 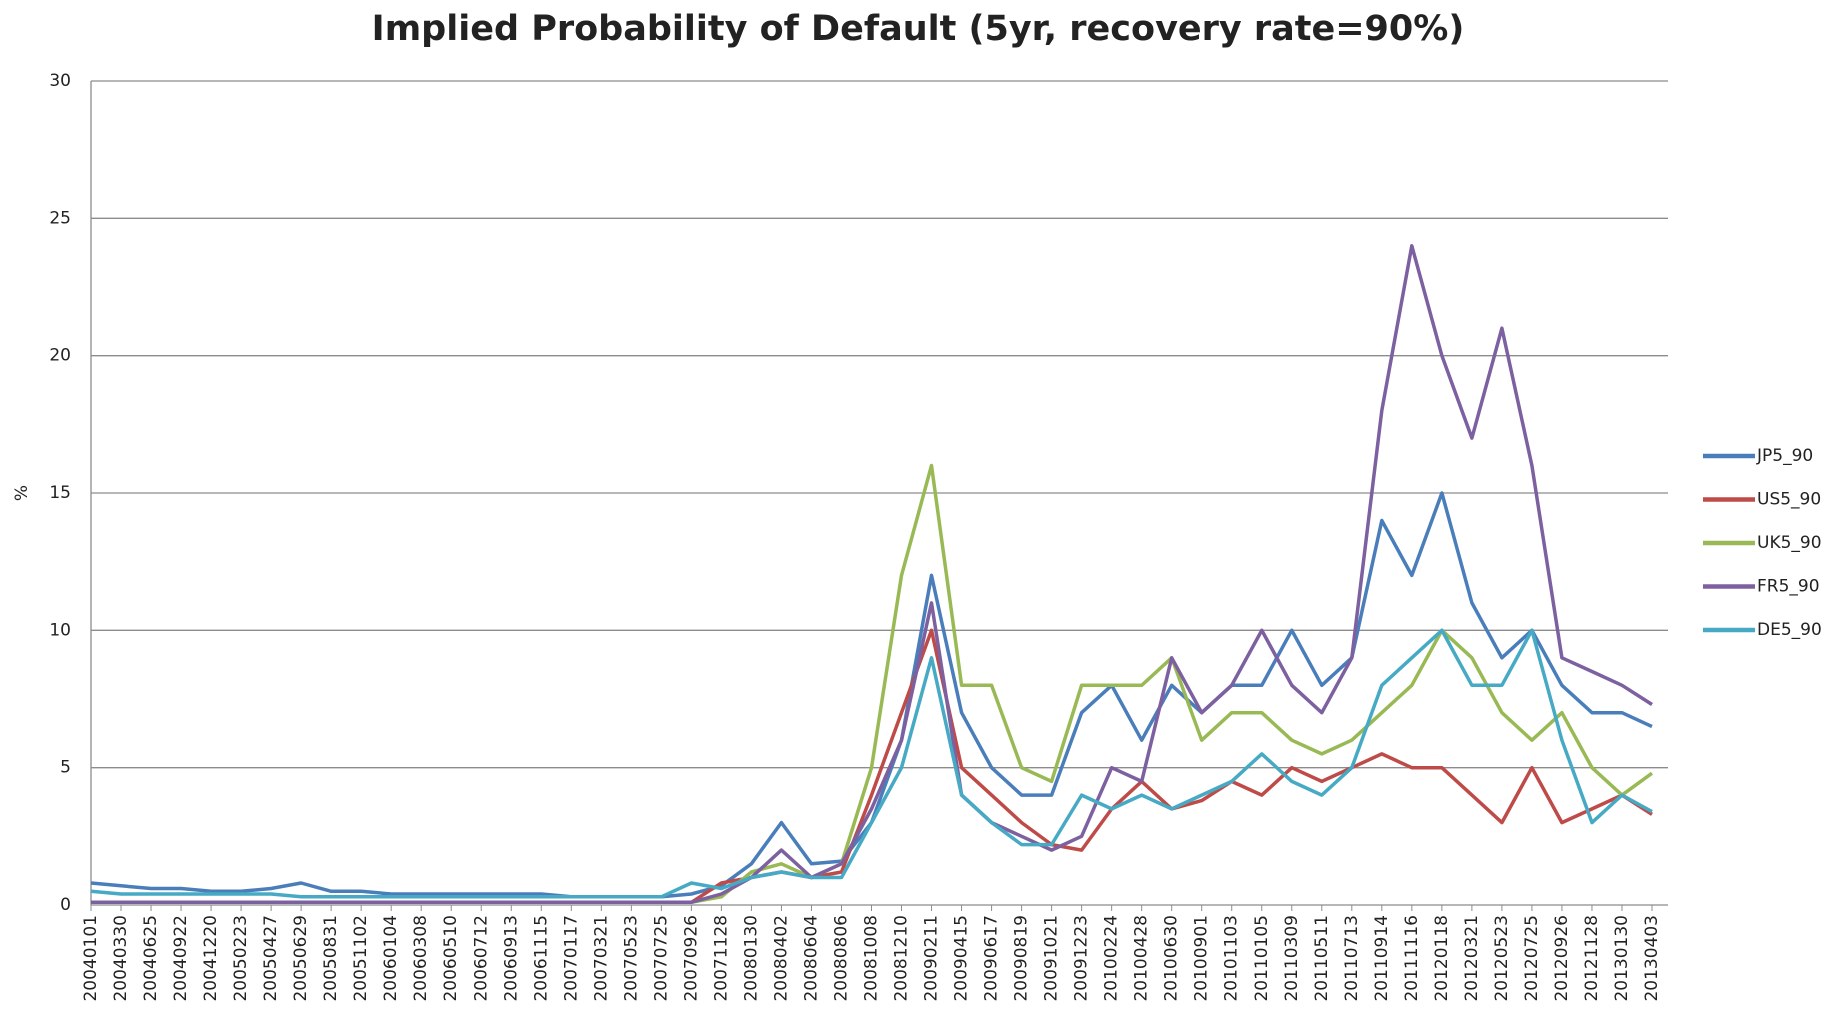 What do you see at coordinates (511, 958) in the screenshot?
I see `x-tick-label: 20060913` at bounding box center [511, 958].